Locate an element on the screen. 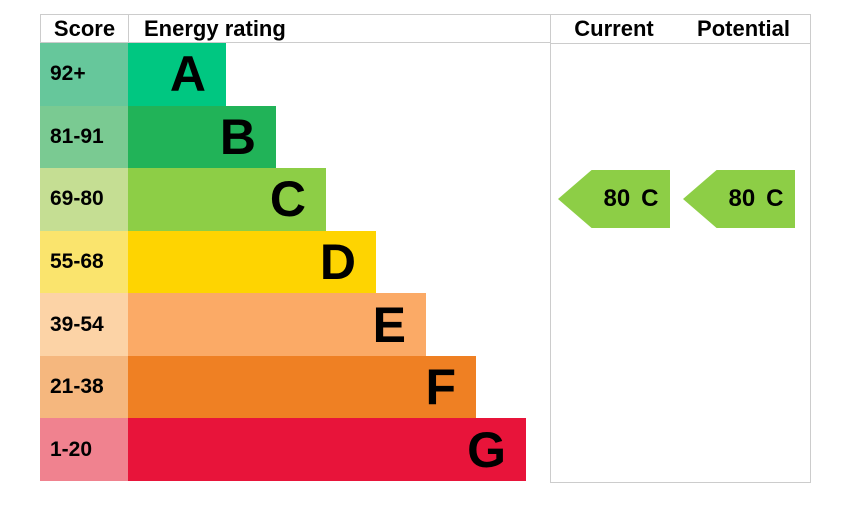 Image resolution: width=847 pixels, height=516 pixels. potential-column: Potential is located at coordinates (744, 248).